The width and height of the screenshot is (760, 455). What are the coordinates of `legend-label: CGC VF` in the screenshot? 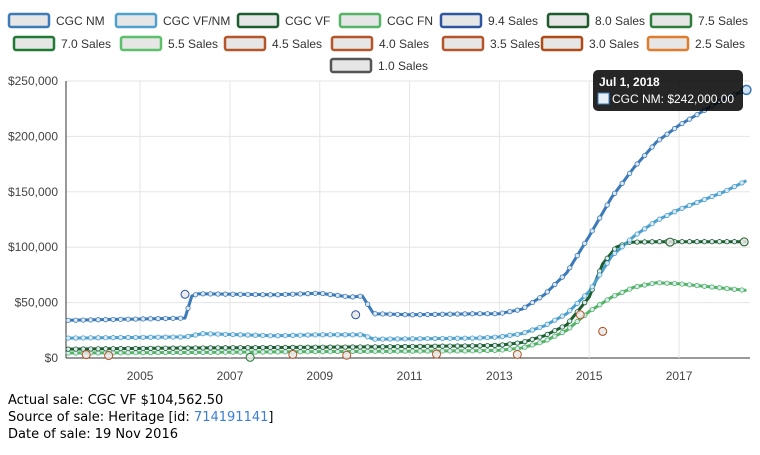 It's located at (307, 21).